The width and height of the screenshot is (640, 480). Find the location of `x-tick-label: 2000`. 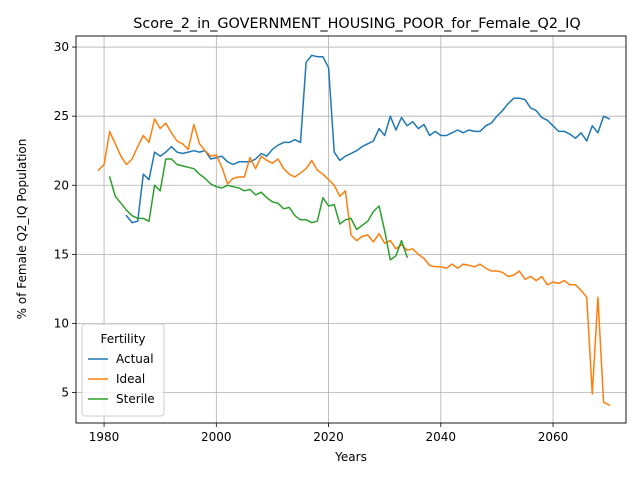

x-tick-label: 2000 is located at coordinates (216, 437).